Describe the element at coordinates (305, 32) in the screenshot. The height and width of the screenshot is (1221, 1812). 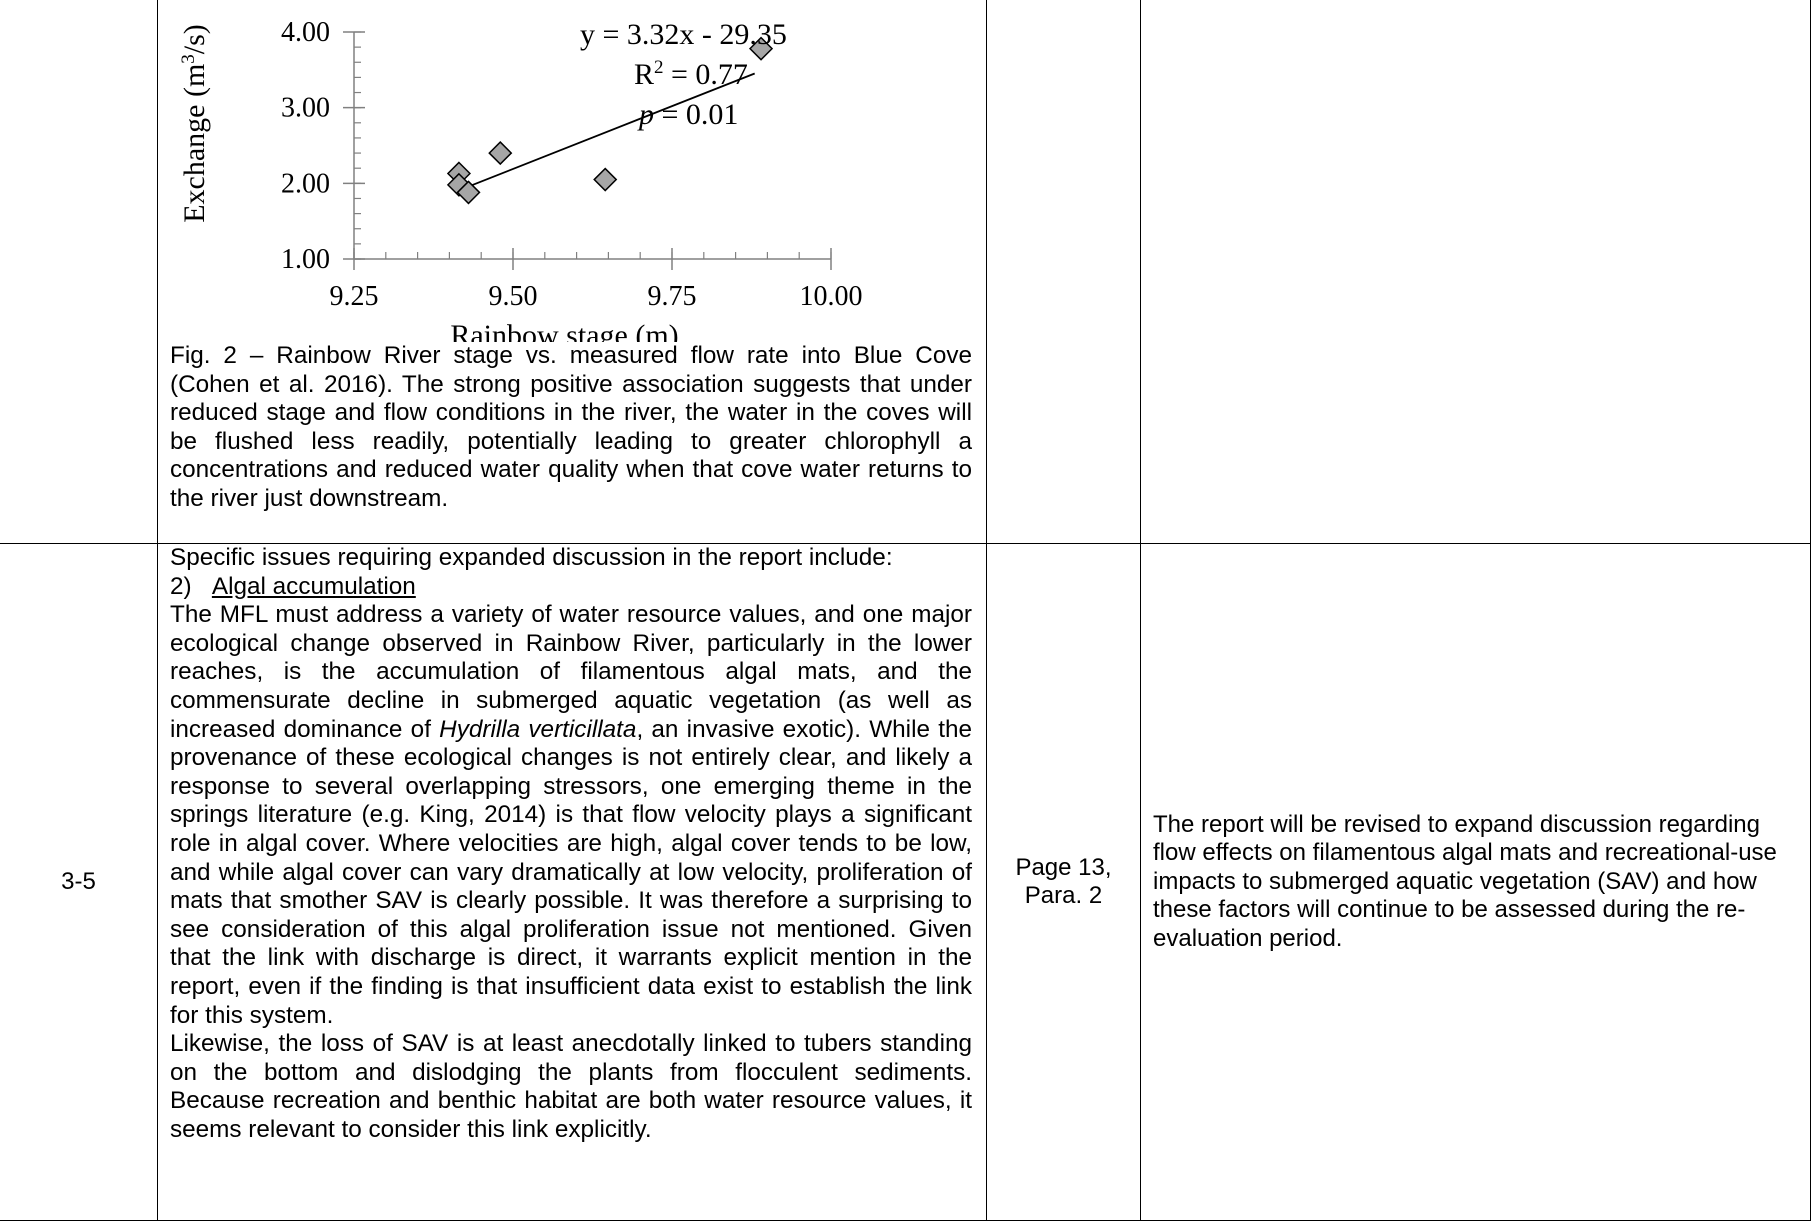
I see `y-tick-label: 4.00` at that location.